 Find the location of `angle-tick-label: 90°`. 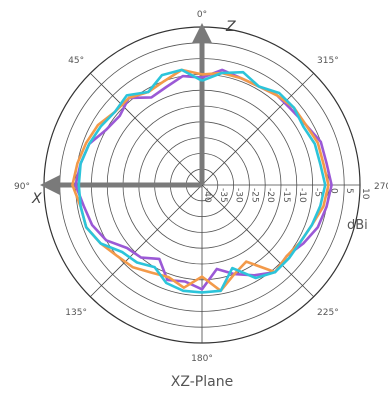

angle-tick-label: 90° is located at coordinates (22, 187).